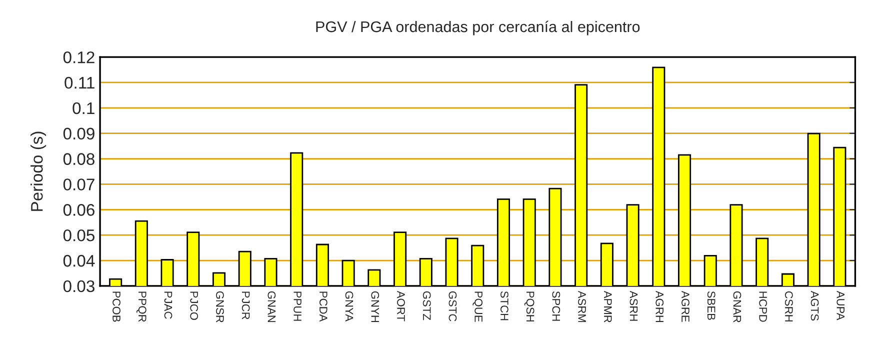 This screenshot has height=350, width=870. I want to click on y-tick-label: 0.03, so click(78, 286).